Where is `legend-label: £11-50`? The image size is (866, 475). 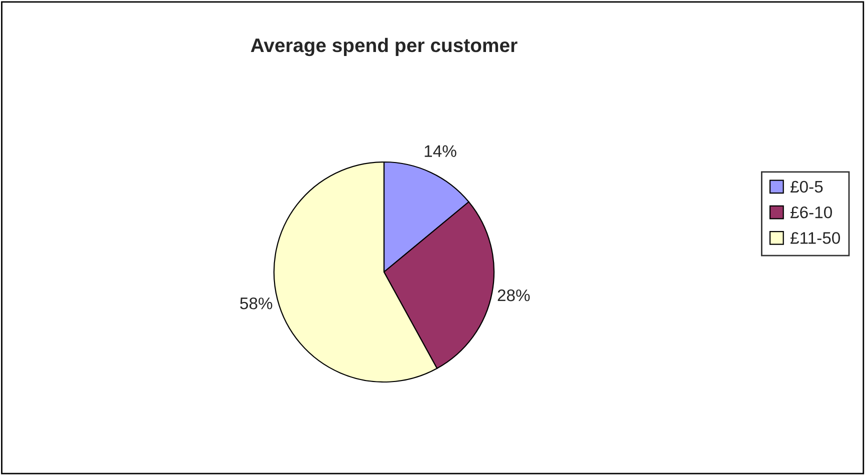 legend-label: £11-50 is located at coordinates (815, 238).